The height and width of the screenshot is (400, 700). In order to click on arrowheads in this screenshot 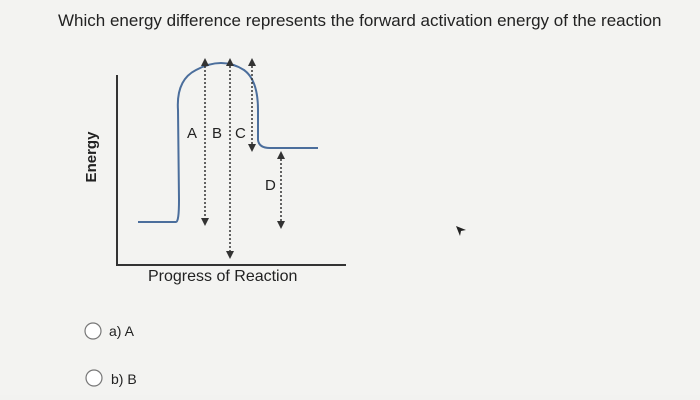, I will do `click(243, 158)`.